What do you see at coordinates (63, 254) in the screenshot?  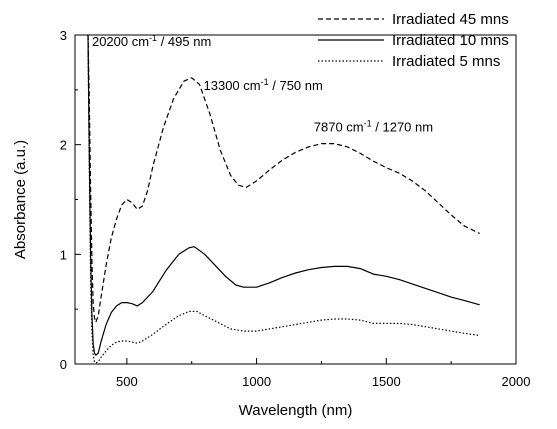 I see `y-tick-label: 1` at bounding box center [63, 254].